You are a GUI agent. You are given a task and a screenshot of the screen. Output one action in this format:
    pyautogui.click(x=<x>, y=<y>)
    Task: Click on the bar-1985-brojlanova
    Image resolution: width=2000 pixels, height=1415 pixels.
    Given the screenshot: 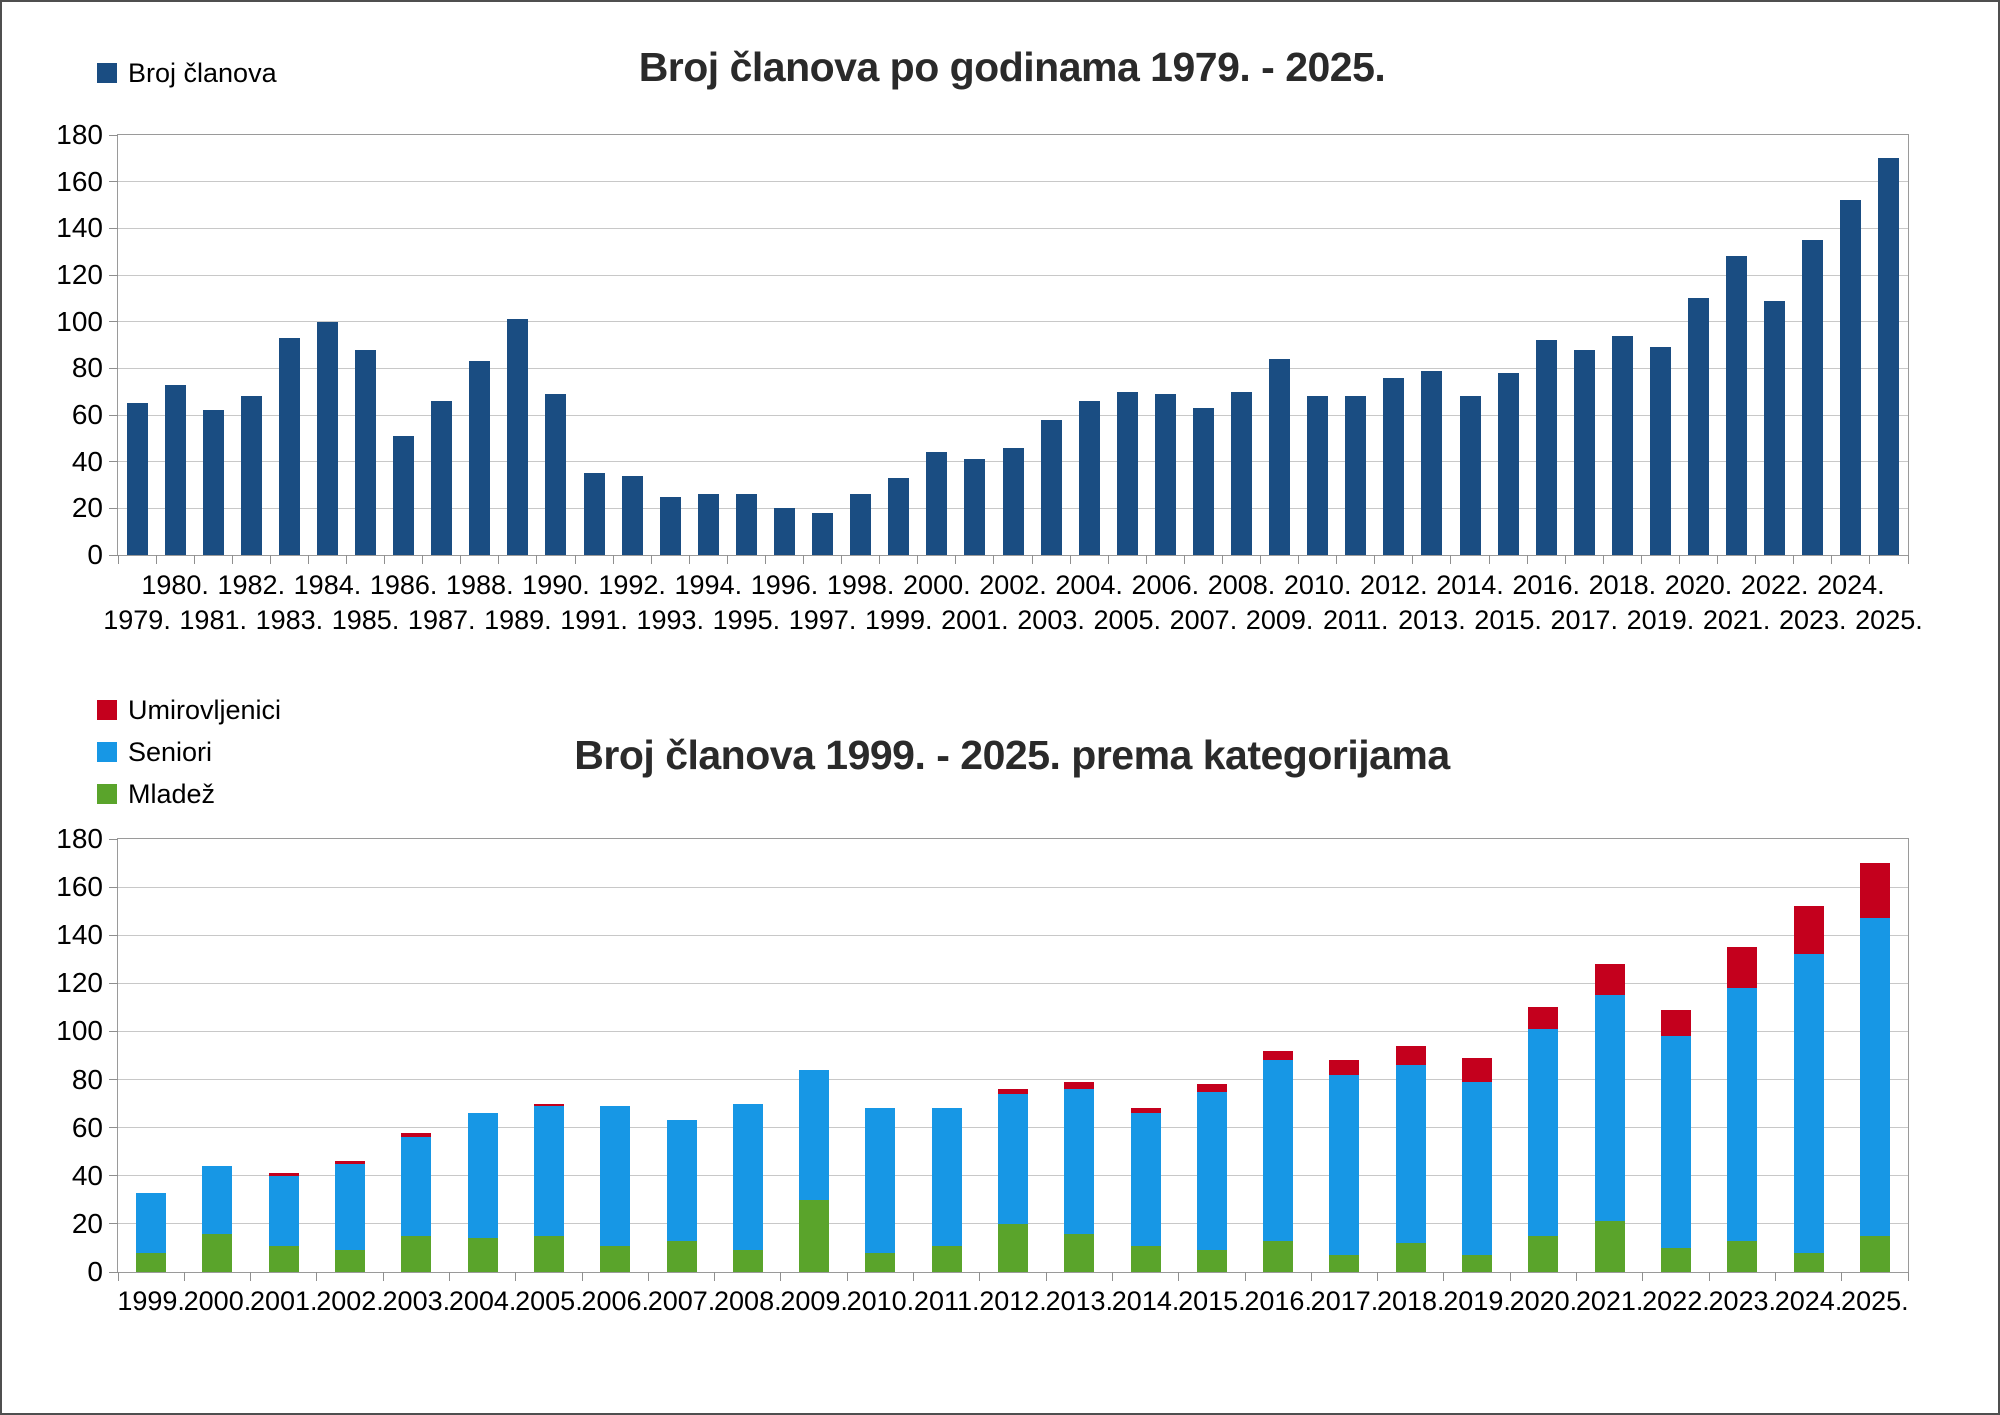 What is the action you would take?
    pyautogui.click(x=366, y=452)
    